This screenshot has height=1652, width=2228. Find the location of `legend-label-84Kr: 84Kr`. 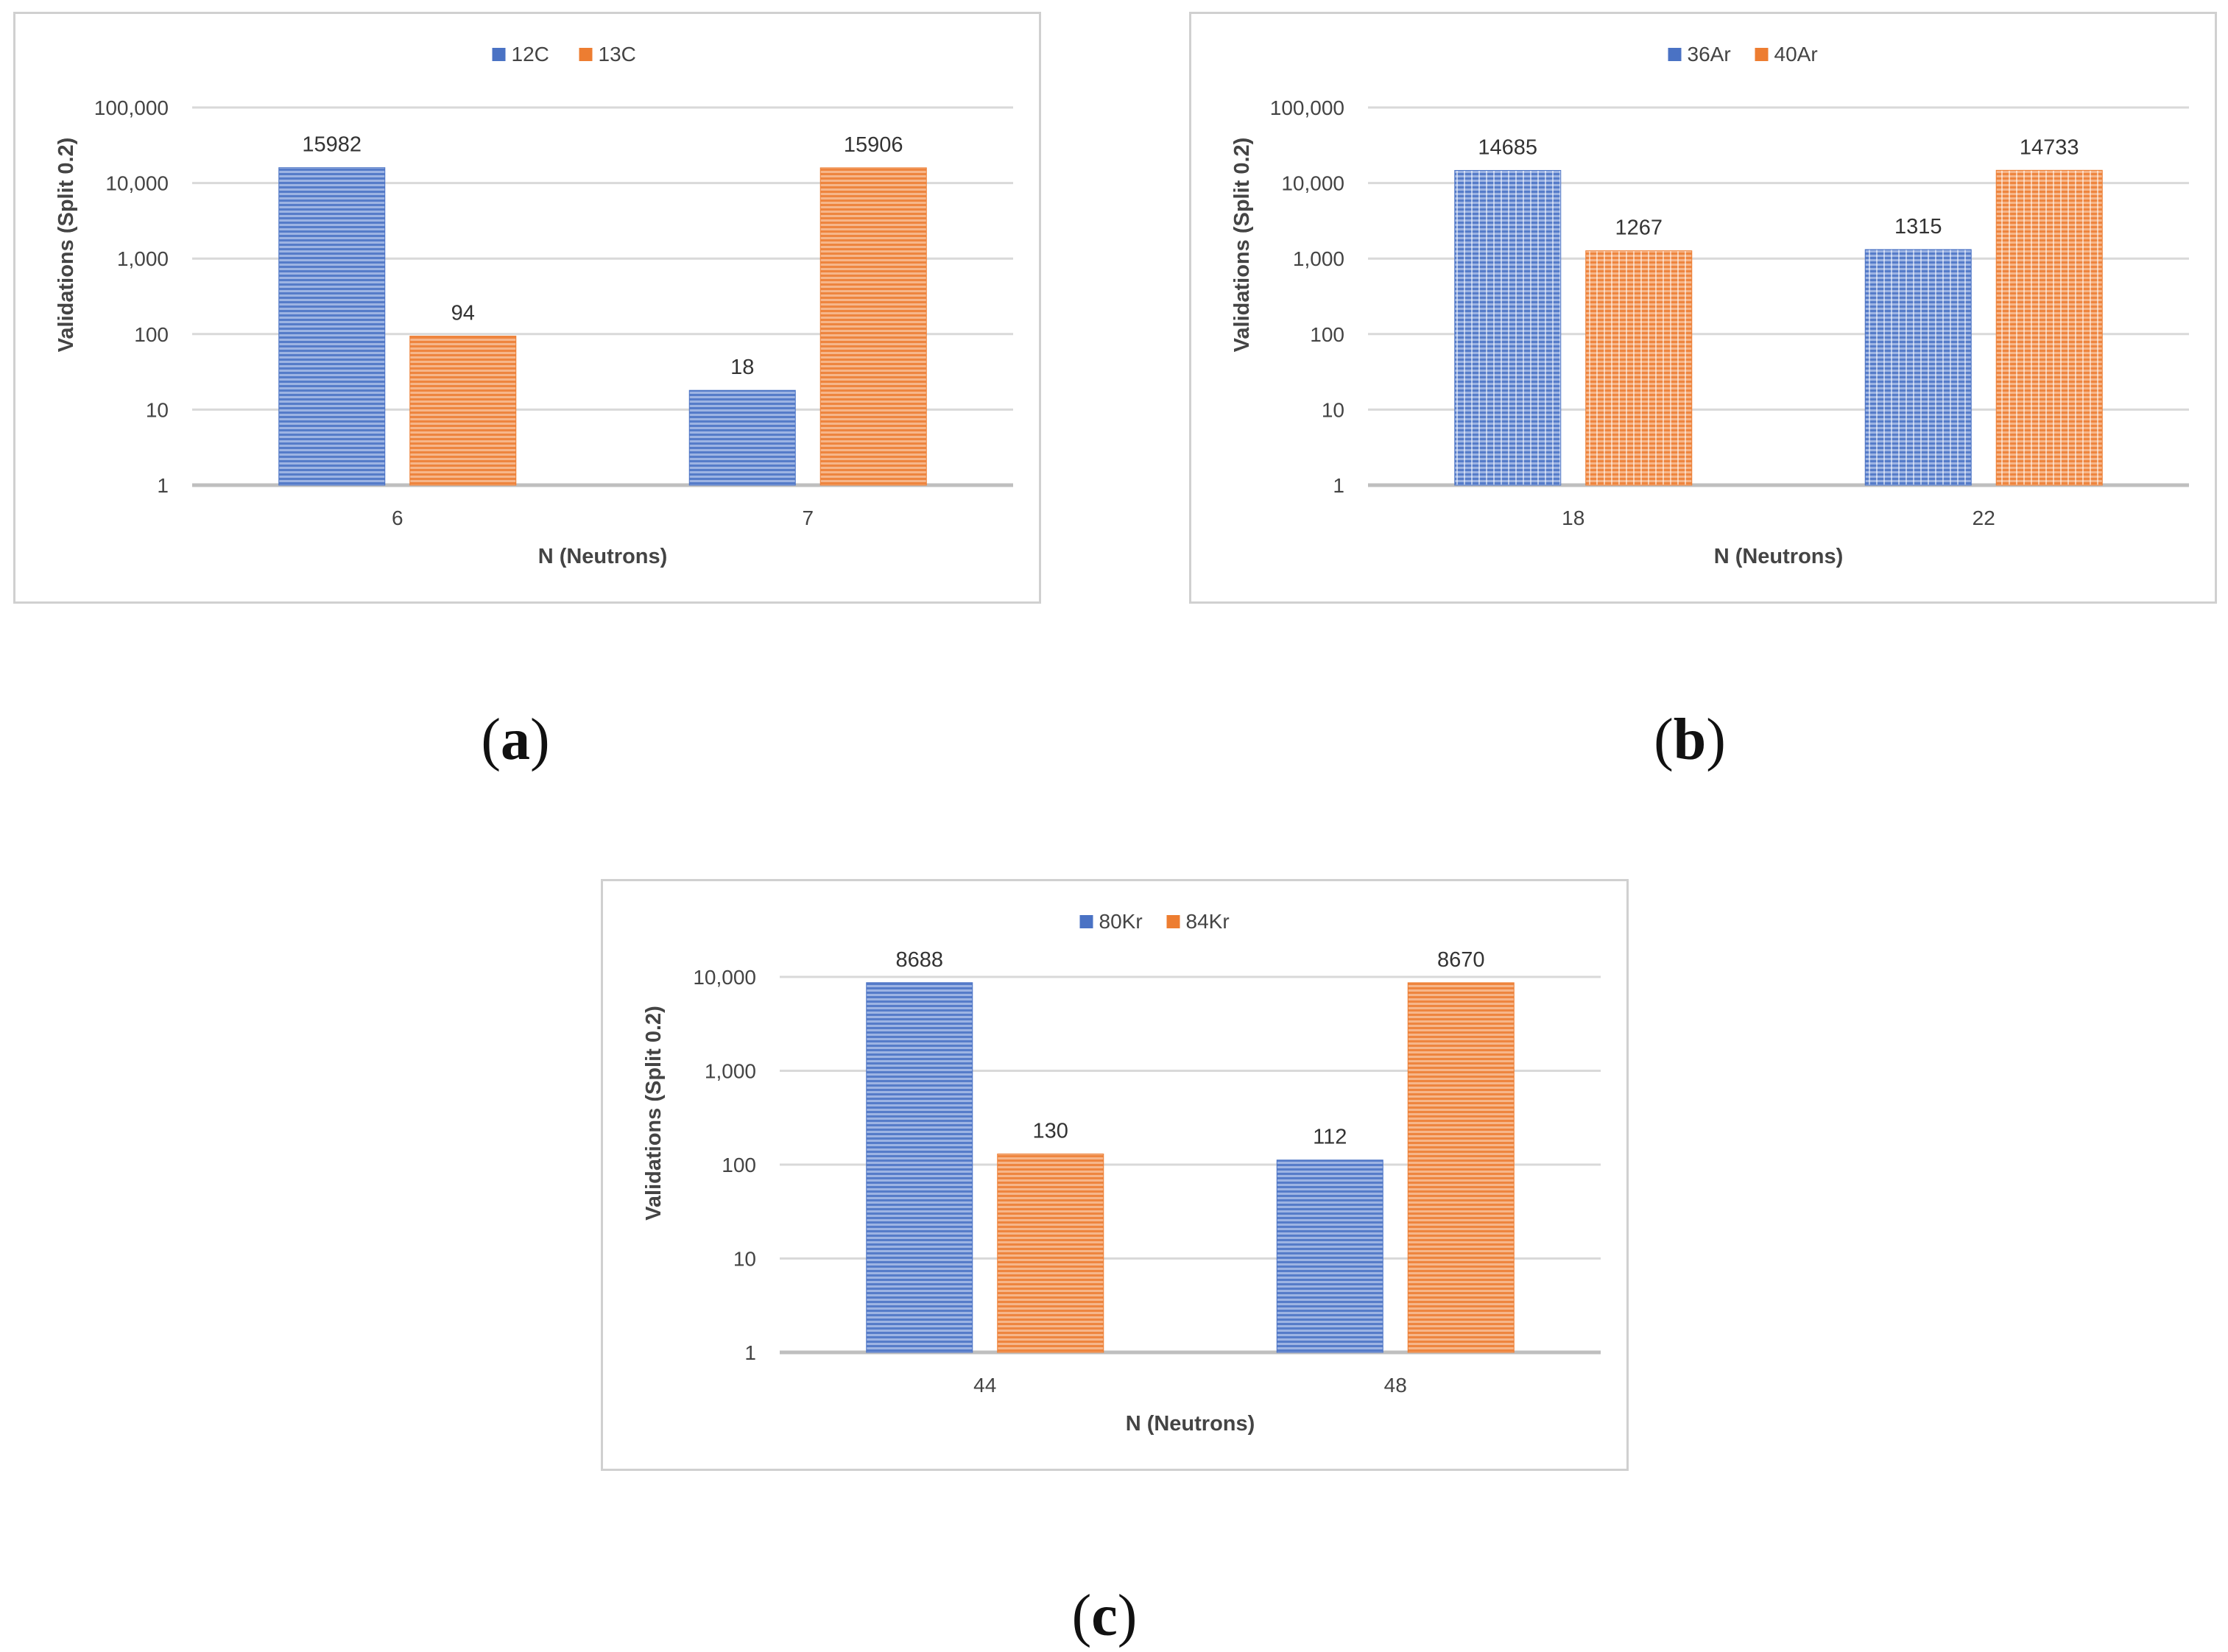

legend-label-84Kr: 84Kr is located at coordinates (1208, 921).